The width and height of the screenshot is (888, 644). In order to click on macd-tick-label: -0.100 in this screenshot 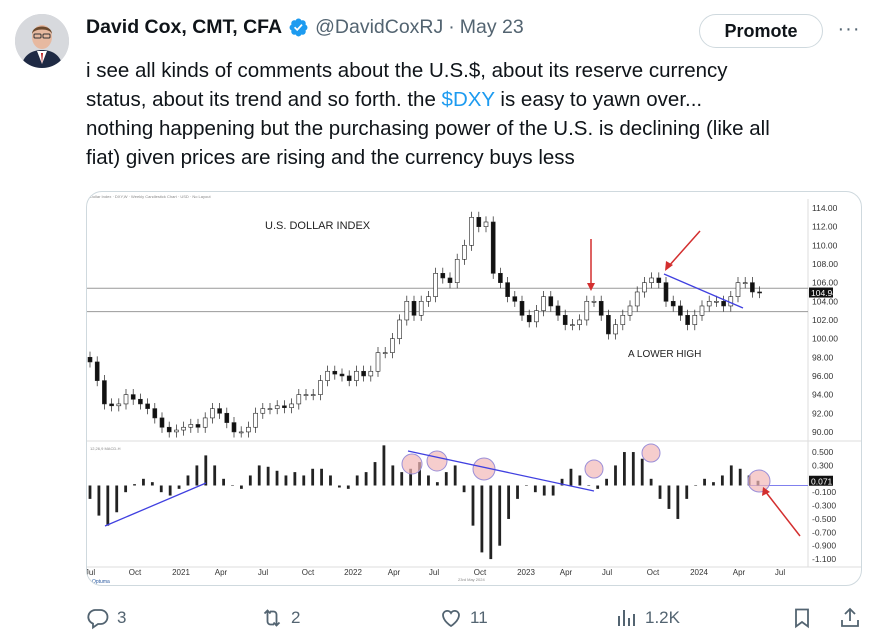, I will do `click(824, 492)`.